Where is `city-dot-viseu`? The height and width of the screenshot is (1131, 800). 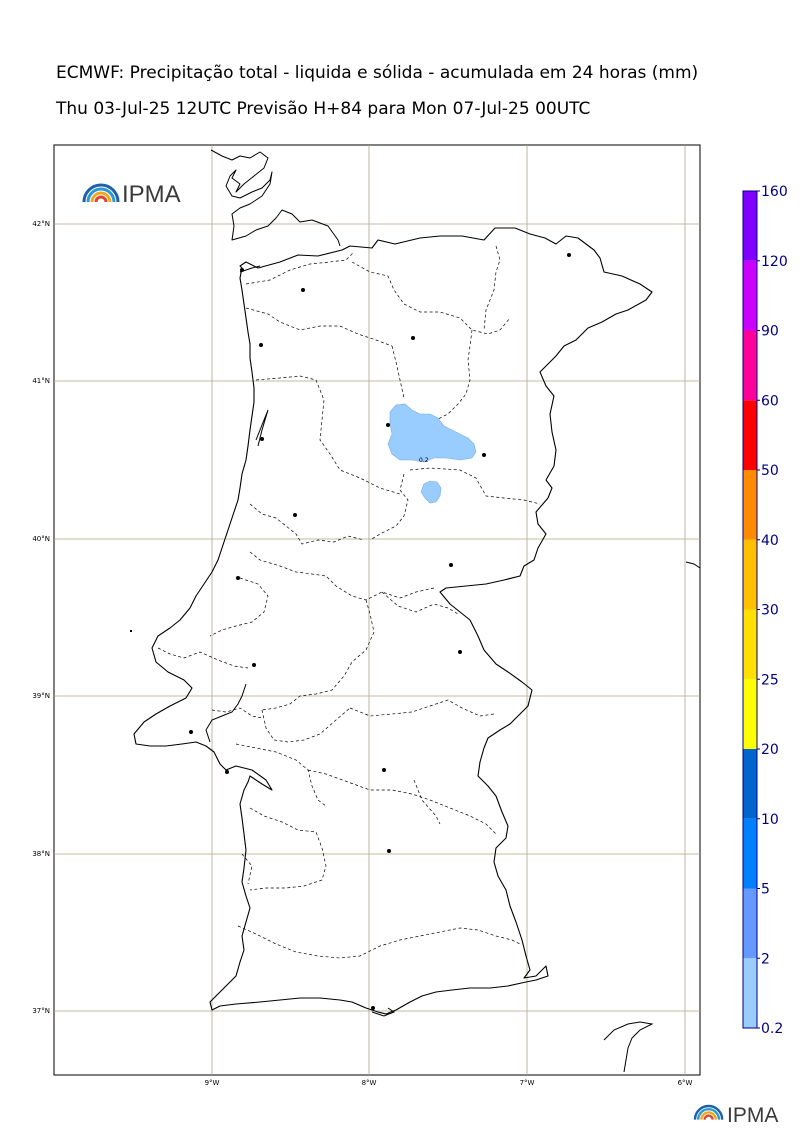
city-dot-viseu is located at coordinates (388, 425).